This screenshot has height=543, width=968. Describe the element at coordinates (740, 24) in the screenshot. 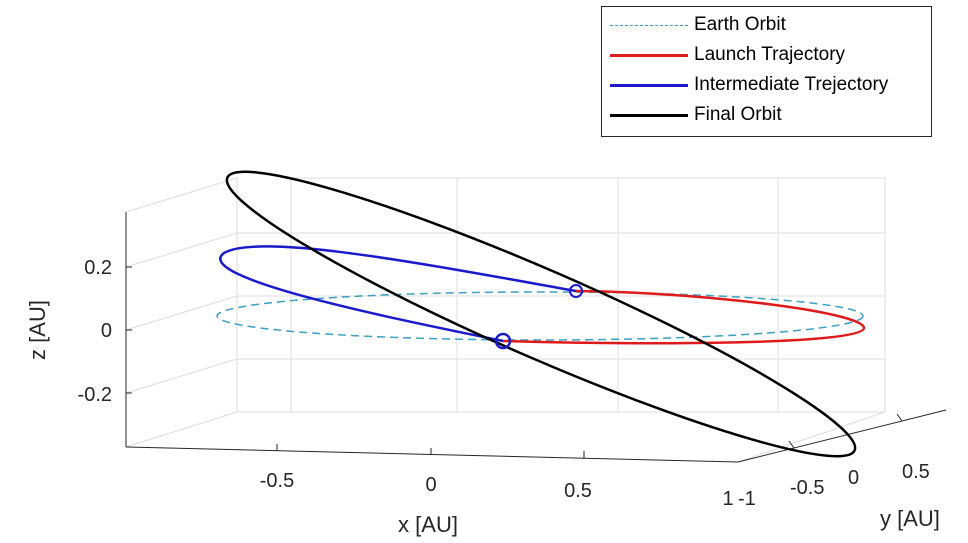

I see `legend-label: Earth Orbit` at that location.